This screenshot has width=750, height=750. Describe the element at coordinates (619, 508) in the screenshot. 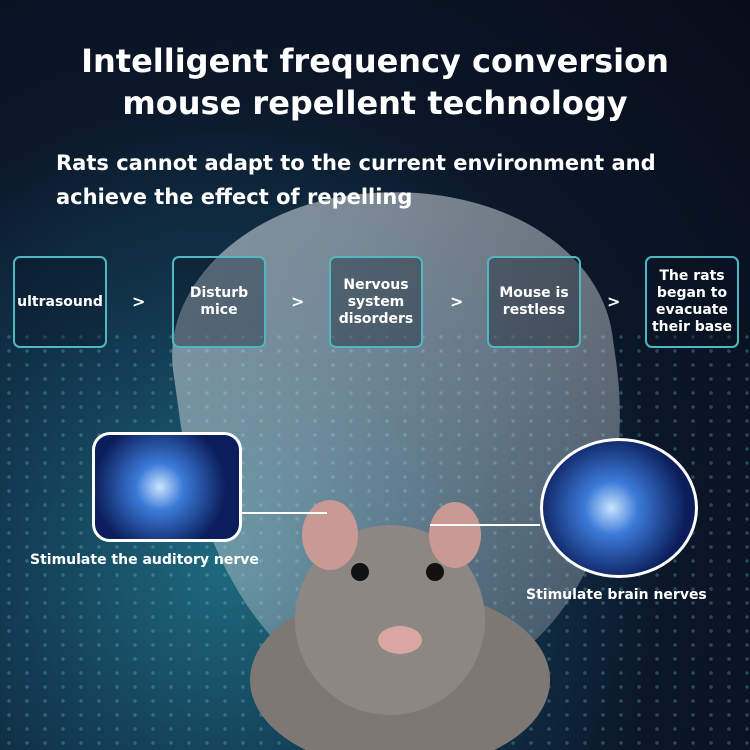

I see `brain-nerve-image` at that location.